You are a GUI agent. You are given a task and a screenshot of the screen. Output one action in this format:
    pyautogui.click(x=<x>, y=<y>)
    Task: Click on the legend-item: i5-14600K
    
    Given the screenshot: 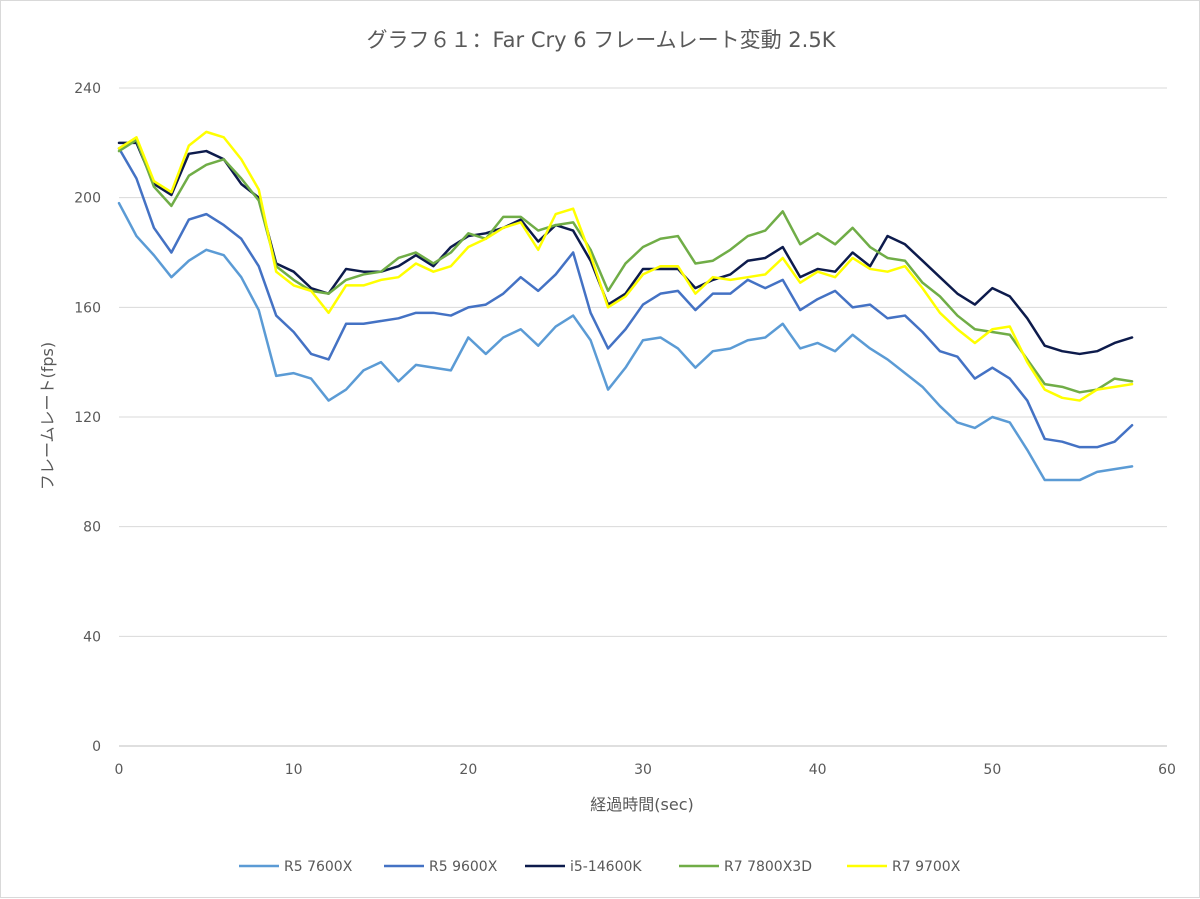 What is the action you would take?
    pyautogui.click(x=583, y=867)
    